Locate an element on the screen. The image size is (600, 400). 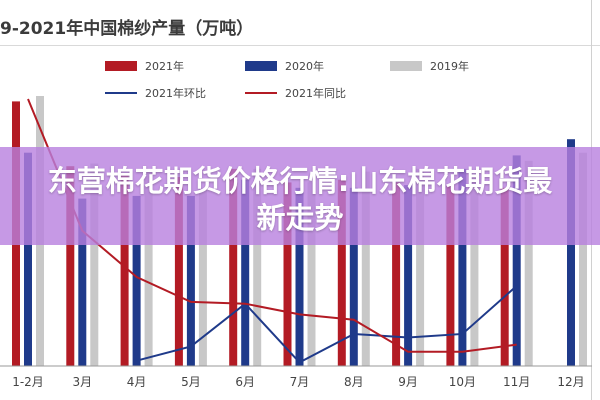
chart-x-axis: 1-2月 3月 4月 5月 6月 7月 8月 9月 10月 11月 12月 is located at coordinates (296, 377).